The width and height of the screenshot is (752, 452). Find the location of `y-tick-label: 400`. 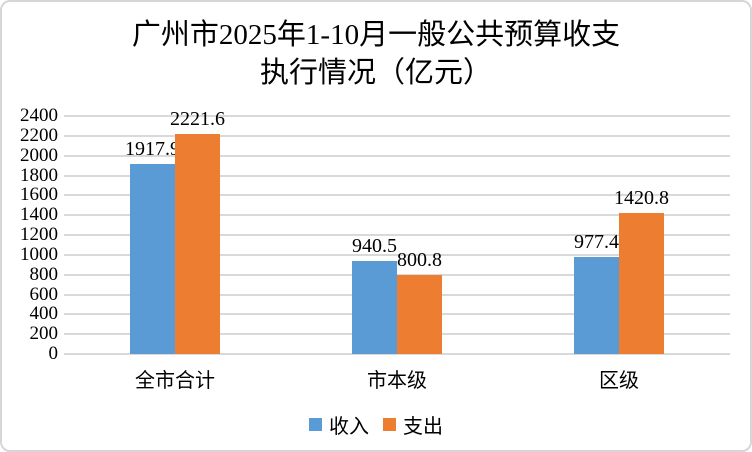

y-tick-label: 400 is located at coordinates (44, 314).